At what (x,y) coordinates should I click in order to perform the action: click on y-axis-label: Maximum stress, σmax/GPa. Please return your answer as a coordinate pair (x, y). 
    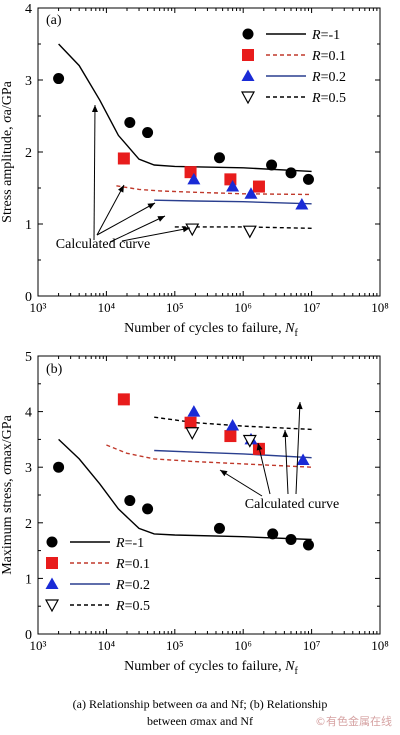
    Looking at the image, I should click on (7, 494).